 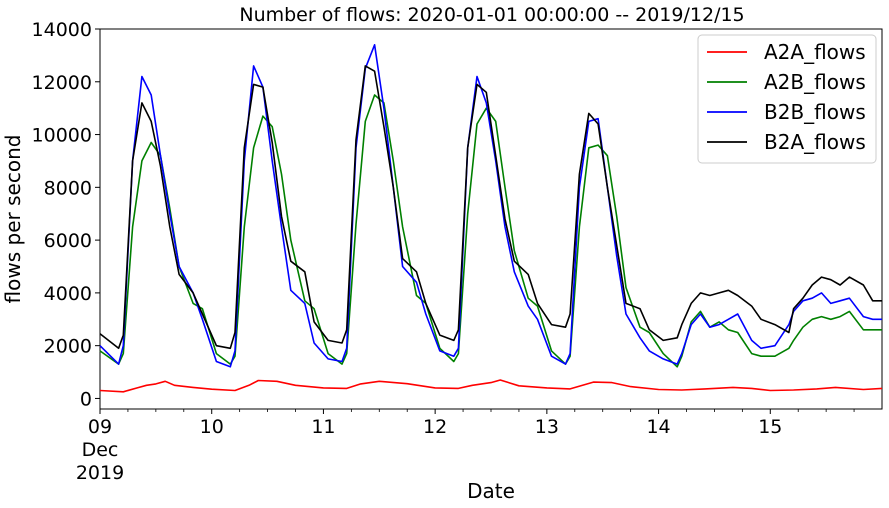 I want to click on x-tick-label: 15, so click(x=770, y=427).